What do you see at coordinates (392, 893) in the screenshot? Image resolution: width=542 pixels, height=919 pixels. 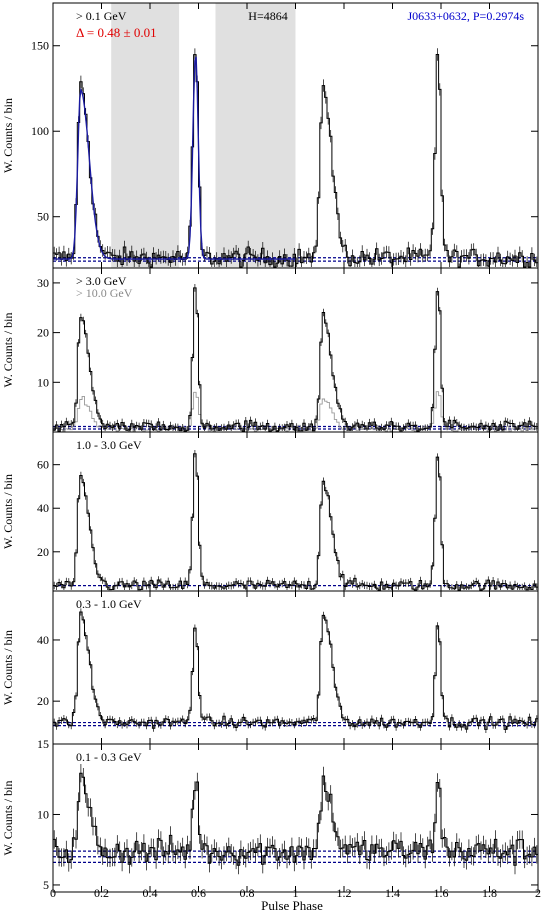 I see `x-tick-label: 1.4` at bounding box center [392, 893].